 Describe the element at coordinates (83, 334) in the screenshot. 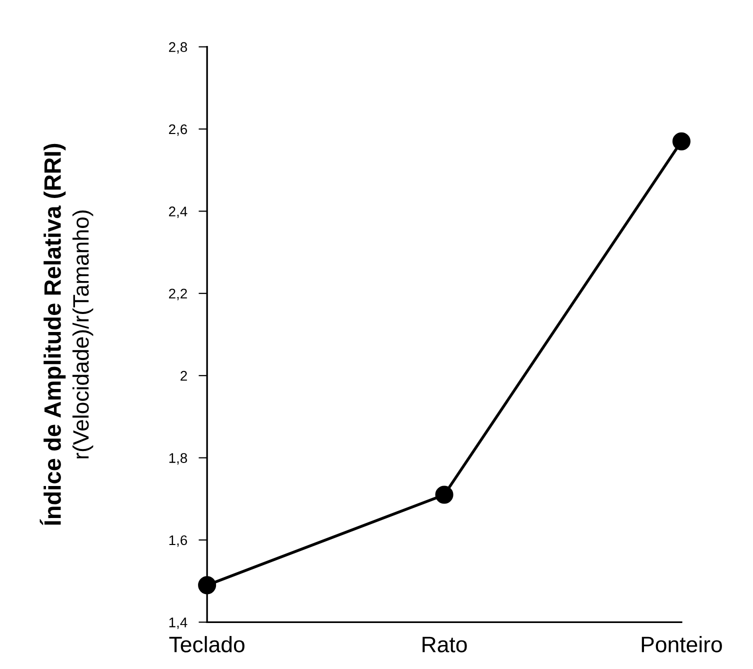

I see `text: r(Velocidade)/r(Tamanho)` at that location.